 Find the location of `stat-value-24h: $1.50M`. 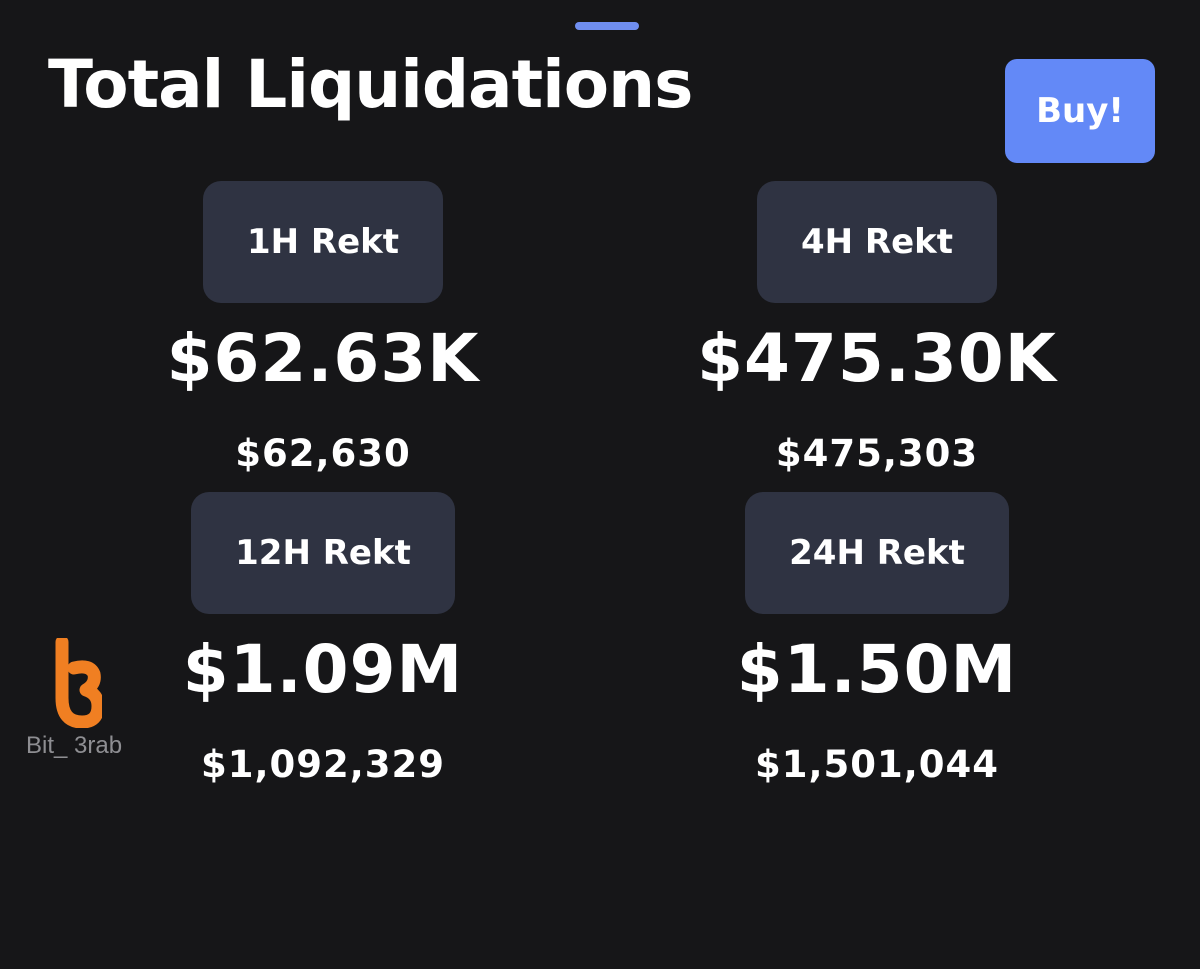

stat-value-24h: $1.50M is located at coordinates (877, 669).